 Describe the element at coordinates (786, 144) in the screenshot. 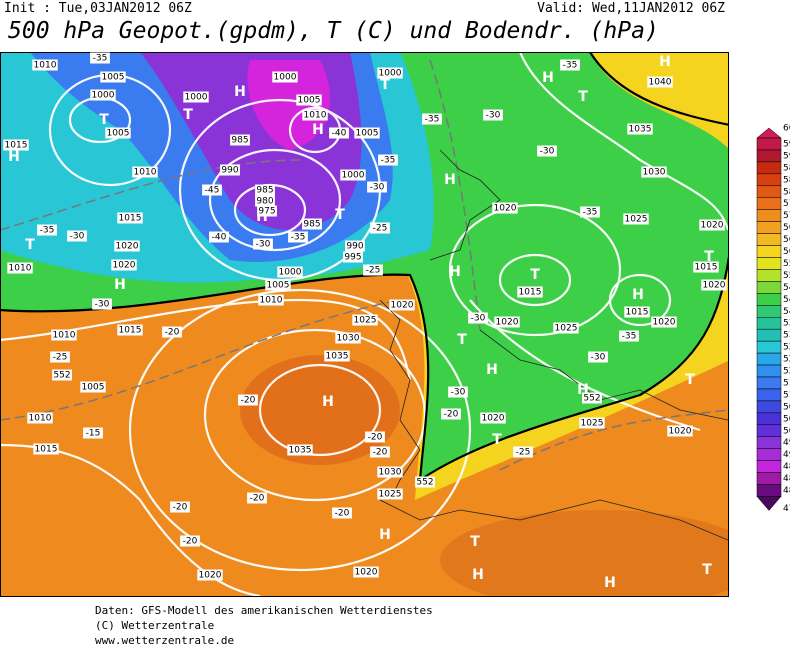

I see `colorbar-label: 596` at that location.